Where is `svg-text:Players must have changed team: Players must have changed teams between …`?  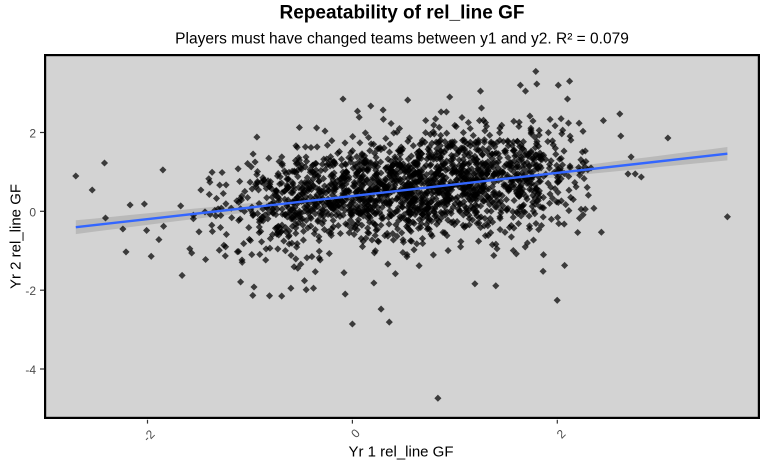 svg-text:Players must have changed team: Players must have changed teams between … is located at coordinates (402, 39).